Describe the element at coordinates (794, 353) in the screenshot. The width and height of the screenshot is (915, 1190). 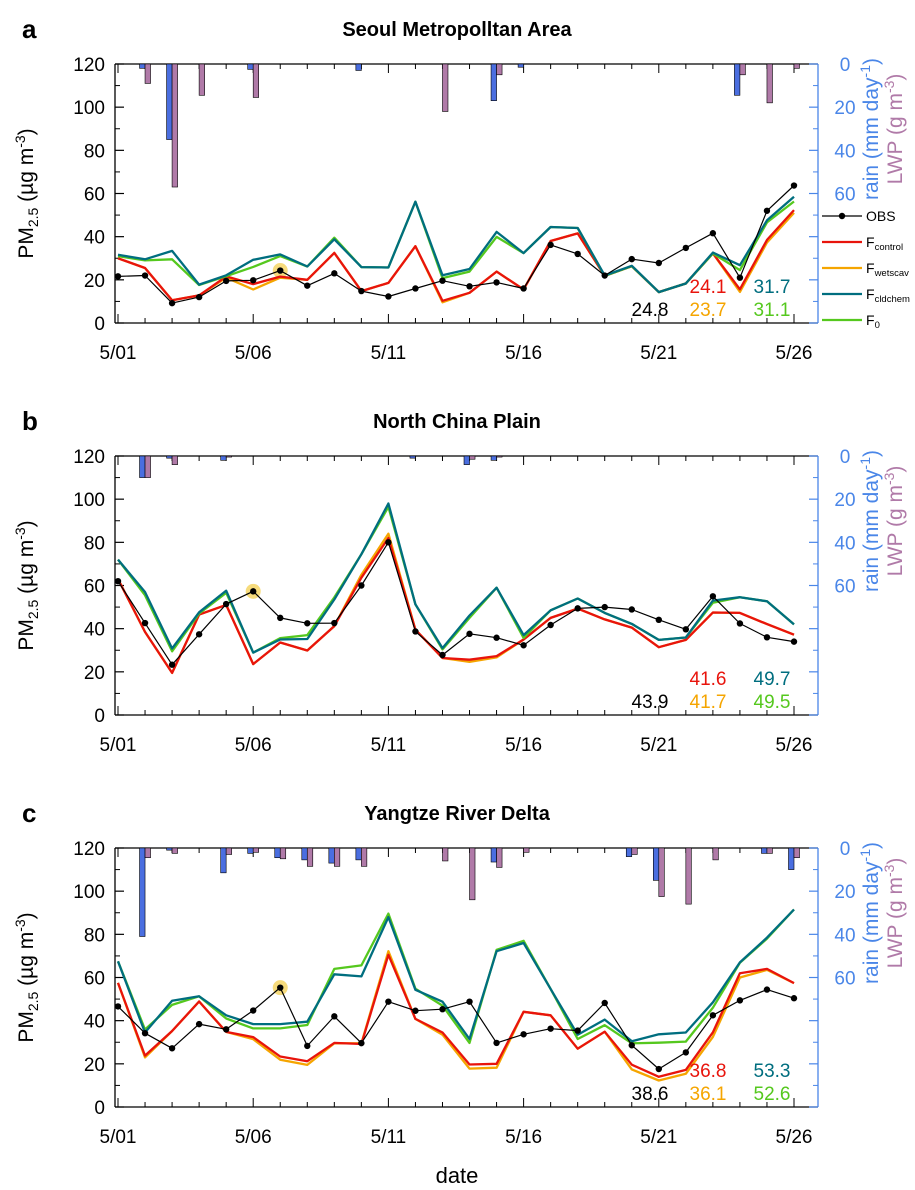
I see `x-tick-label: 5/26` at that location.